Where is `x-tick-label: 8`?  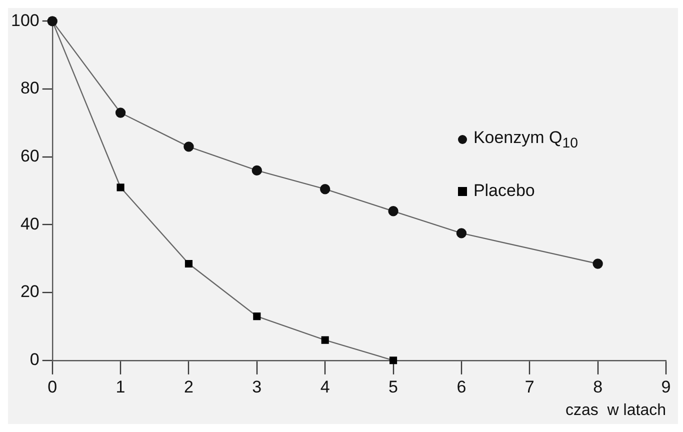
x-tick-label: 8 is located at coordinates (598, 386).